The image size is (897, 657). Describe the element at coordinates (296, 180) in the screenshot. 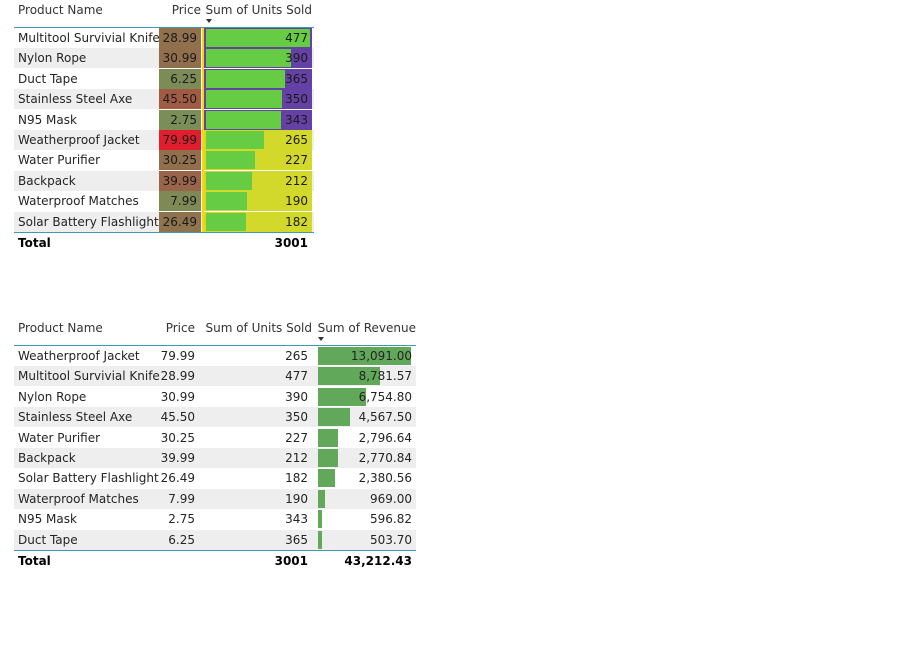

I see `units-sold-cell: 212` at that location.